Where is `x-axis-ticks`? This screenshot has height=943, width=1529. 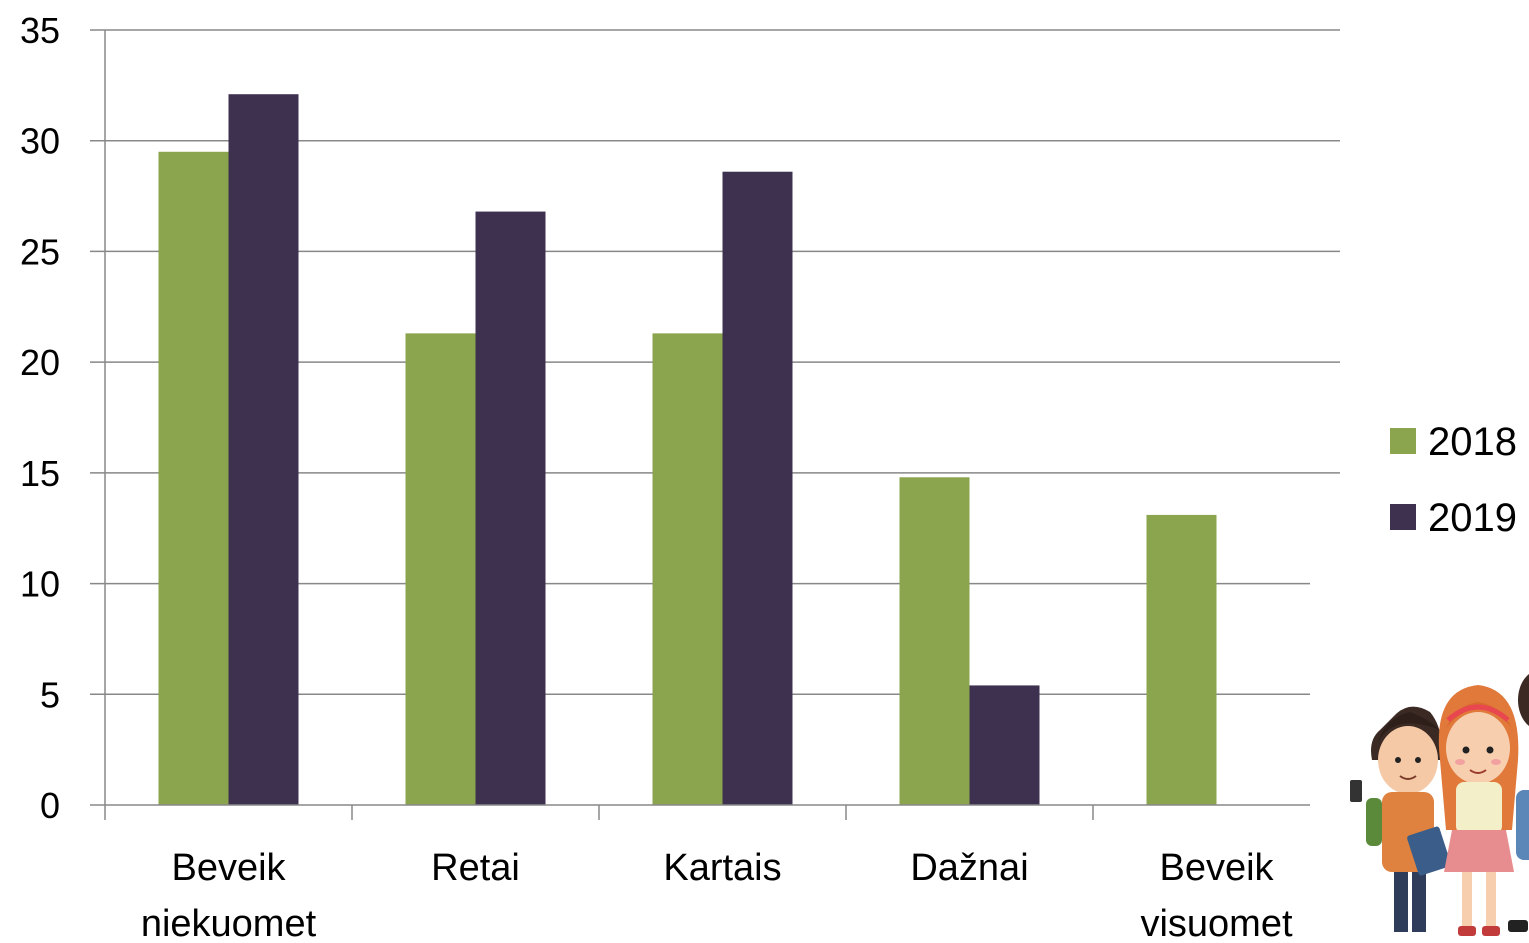 x-axis-ticks is located at coordinates (599, 812).